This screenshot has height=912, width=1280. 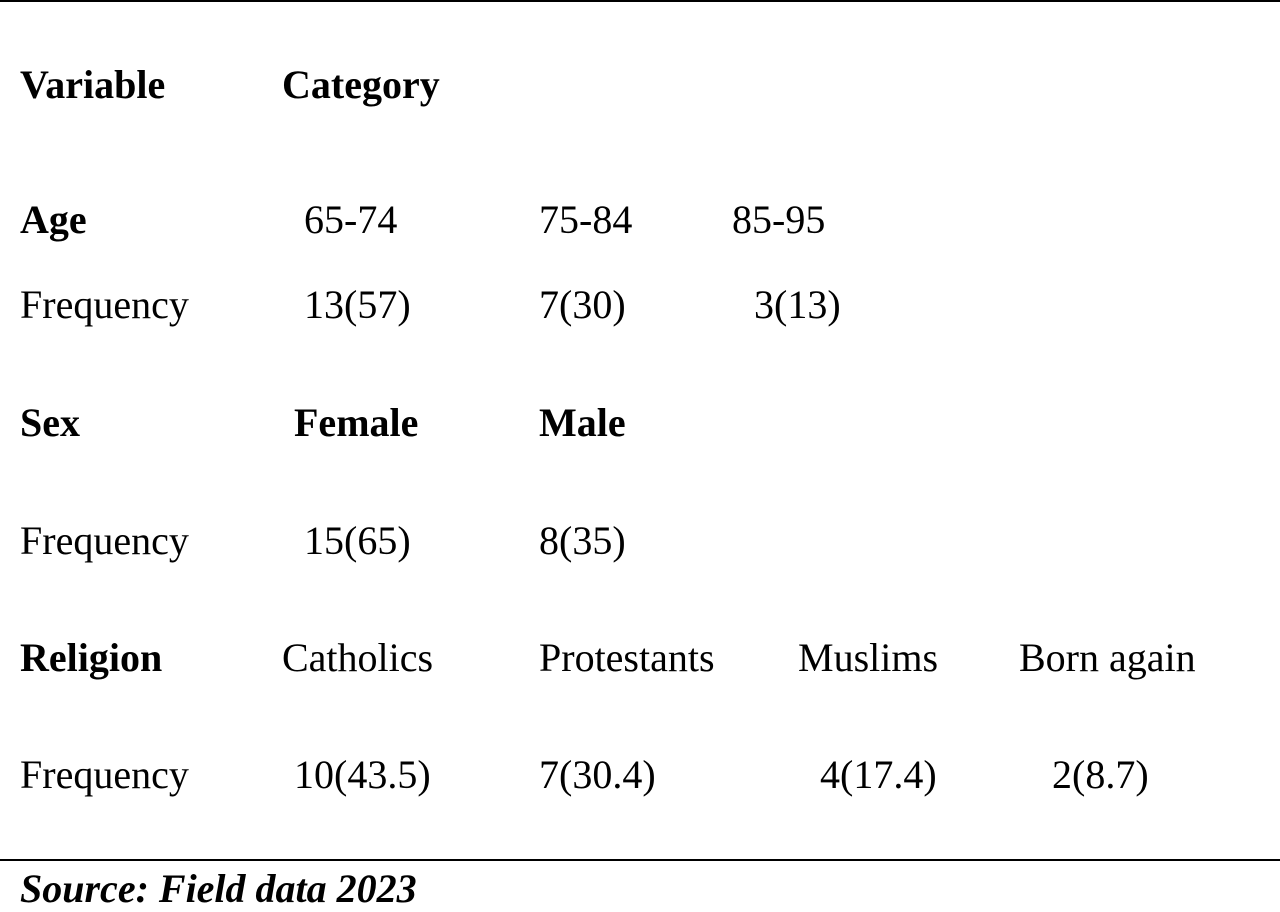 I want to click on header-category: Category, so click(x=361, y=84).